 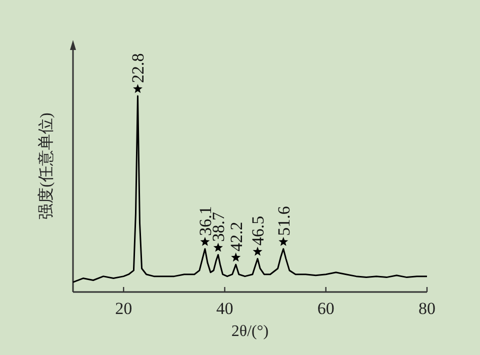 I want to click on x-tick-label: 60, so click(x=325, y=308).